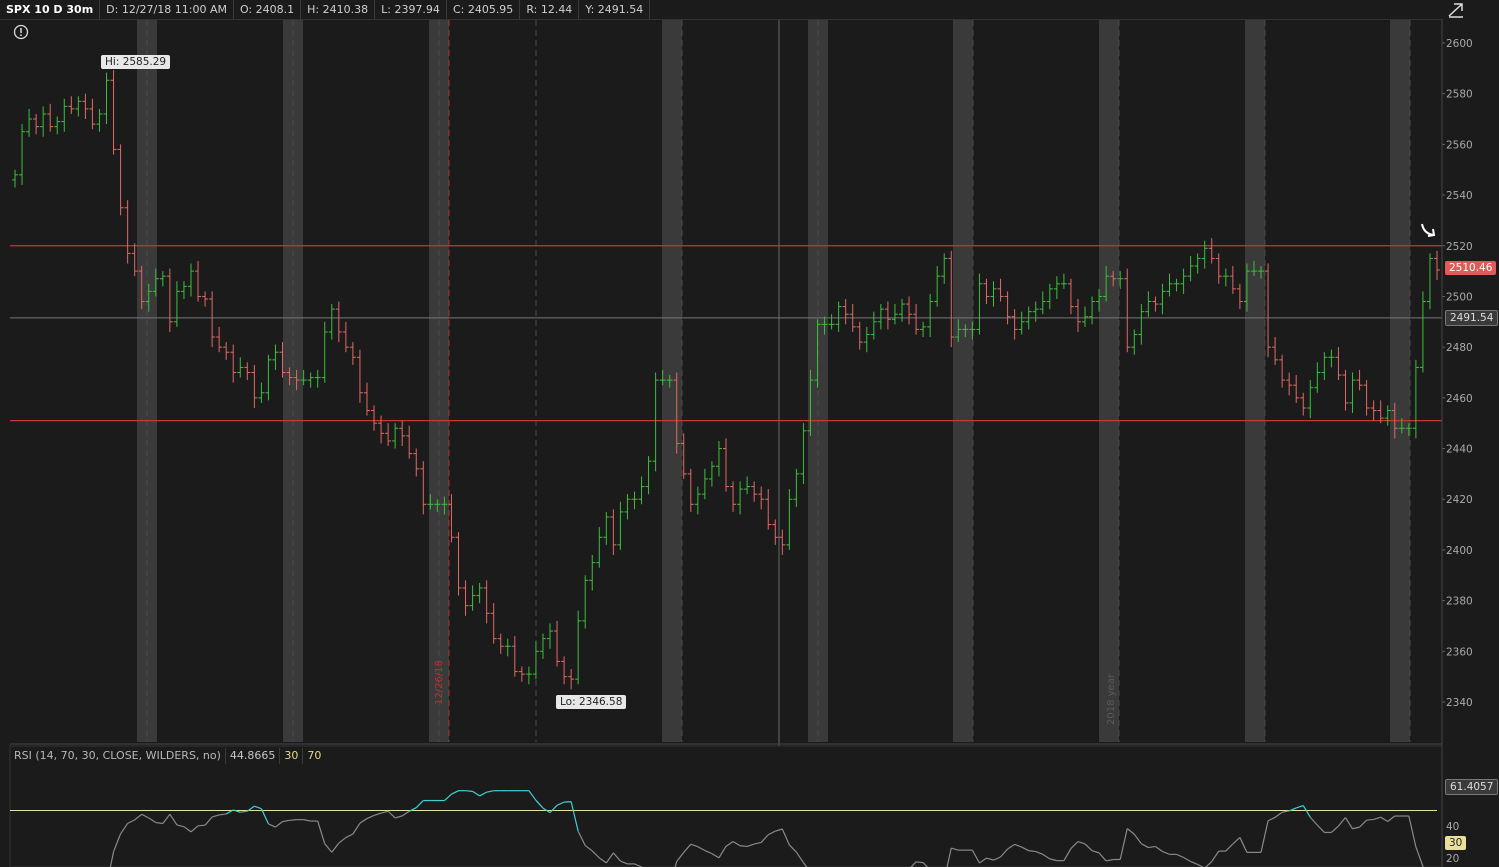  I want to click on date-divider-label: 12/26/18, so click(439, 682).